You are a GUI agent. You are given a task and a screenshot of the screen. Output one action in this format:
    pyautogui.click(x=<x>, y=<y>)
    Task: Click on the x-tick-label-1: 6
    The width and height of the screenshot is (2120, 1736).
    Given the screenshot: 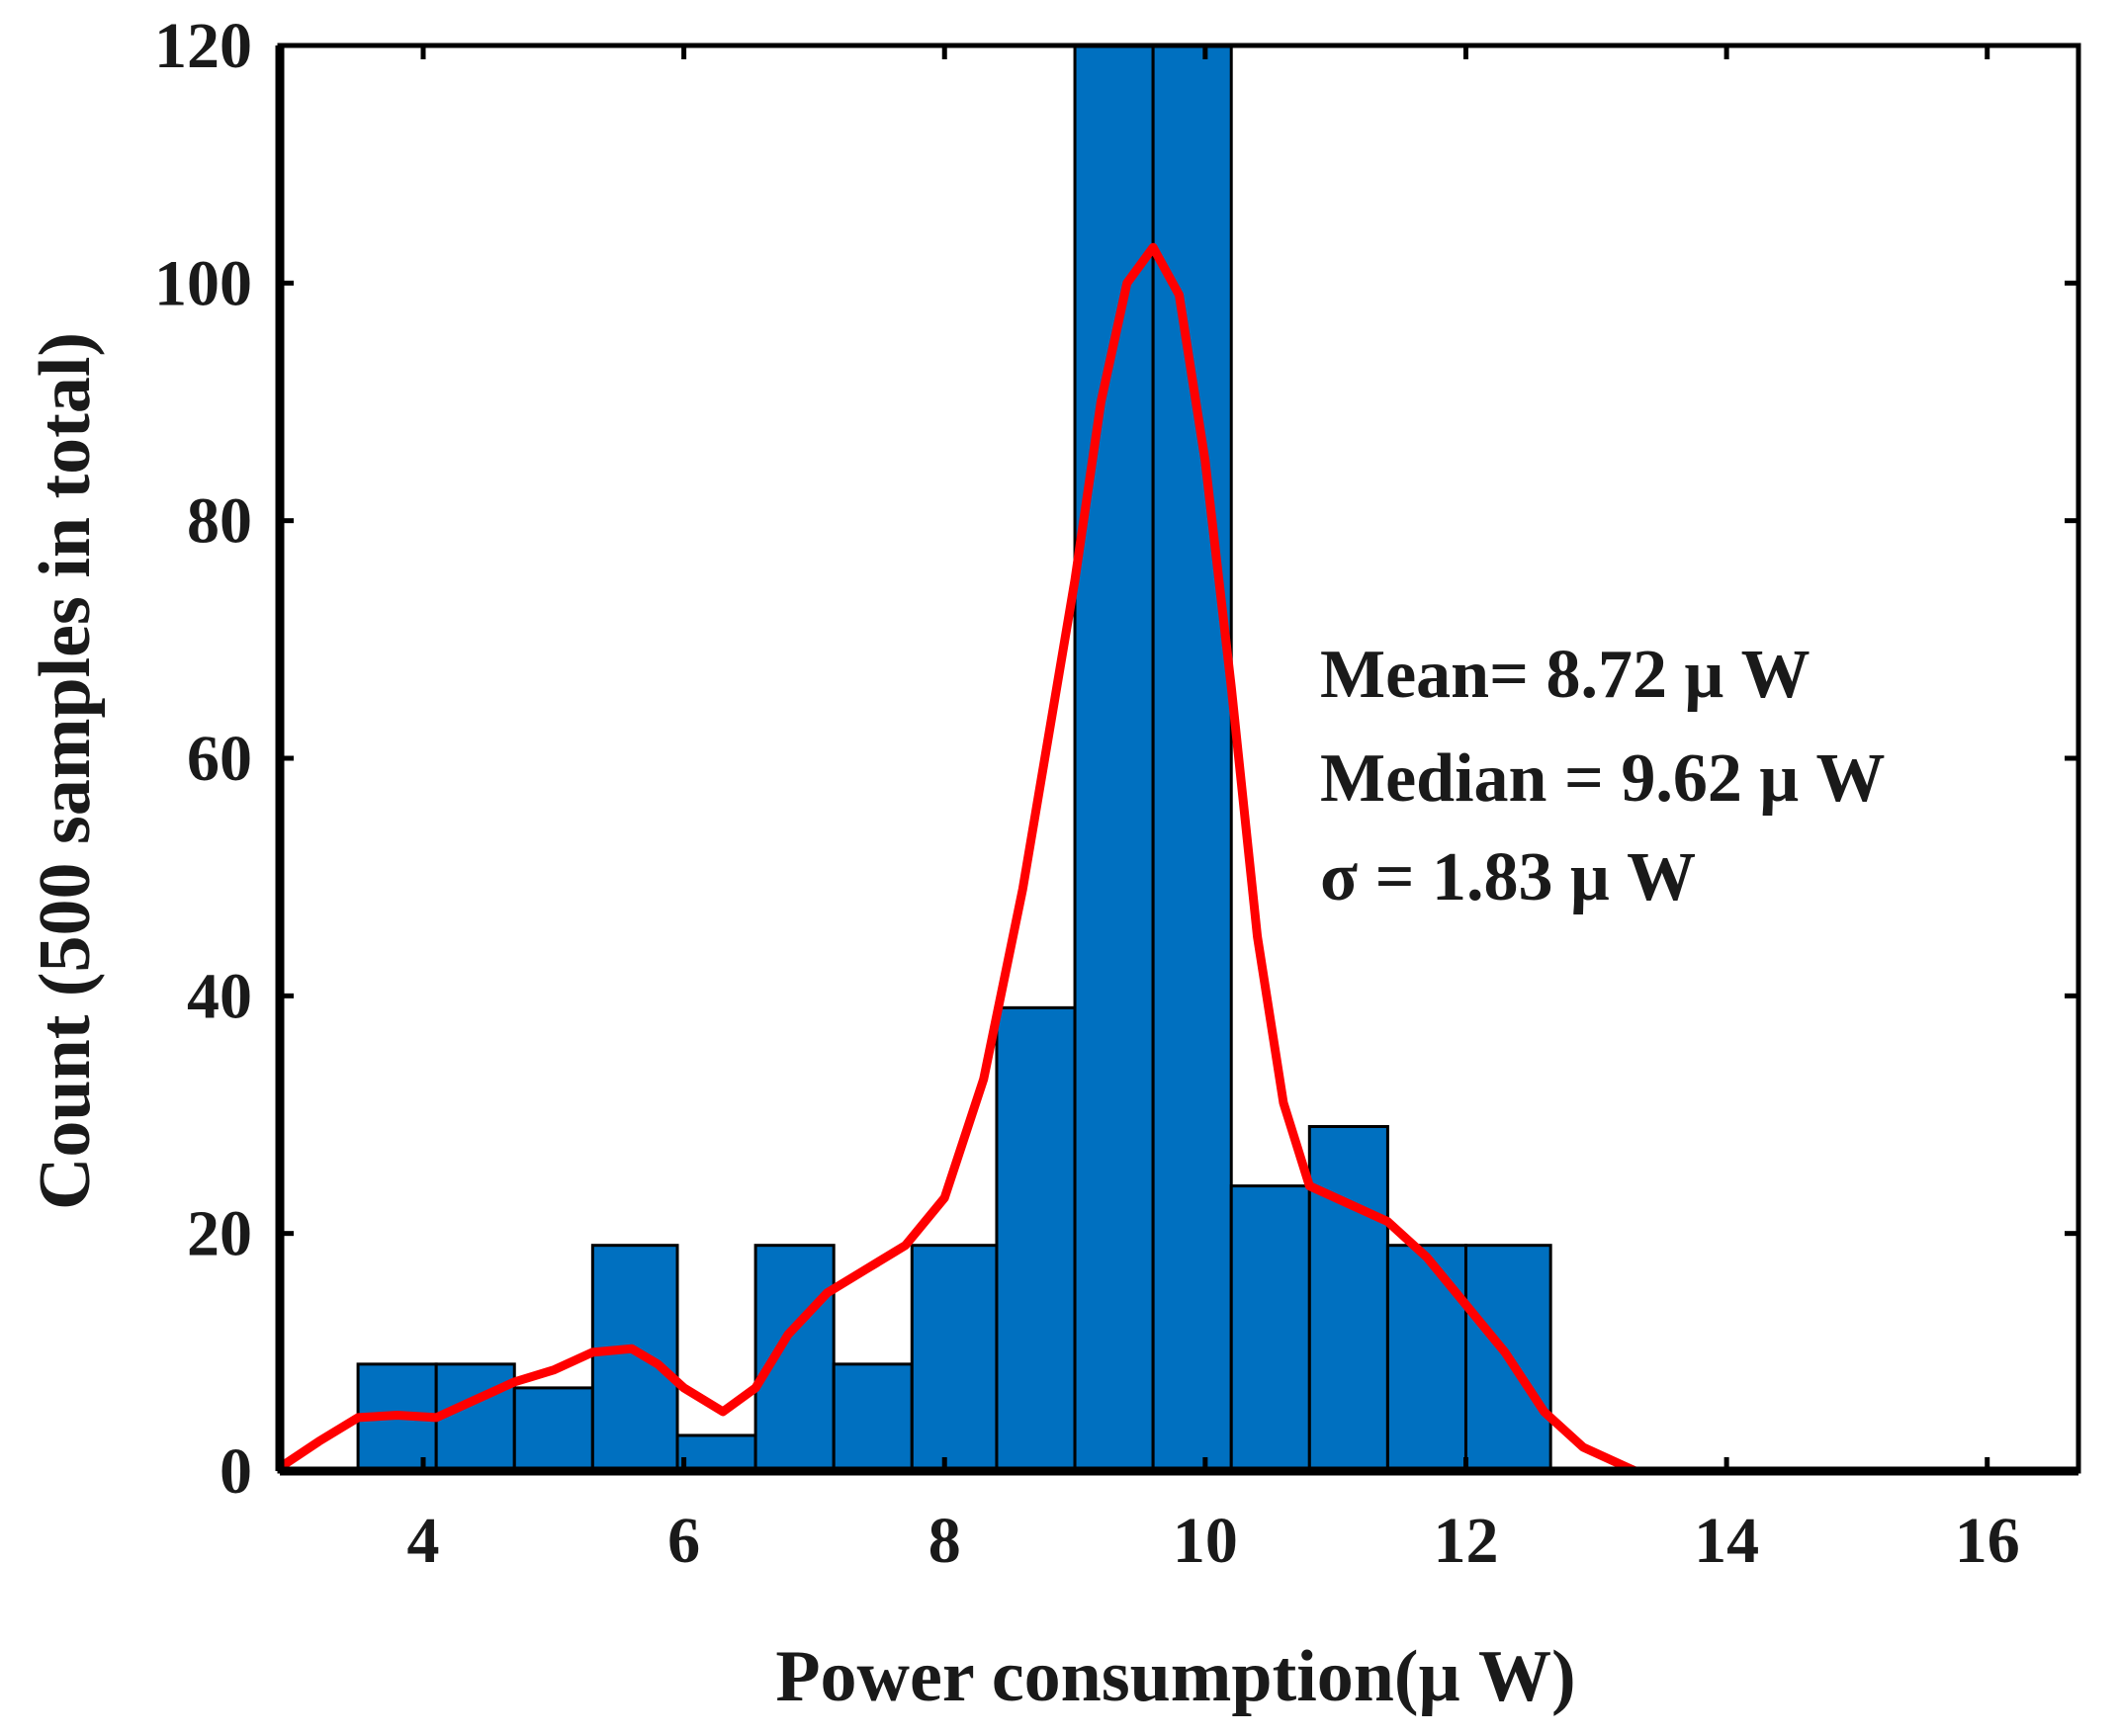 What is the action you would take?
    pyautogui.click(x=683, y=1541)
    